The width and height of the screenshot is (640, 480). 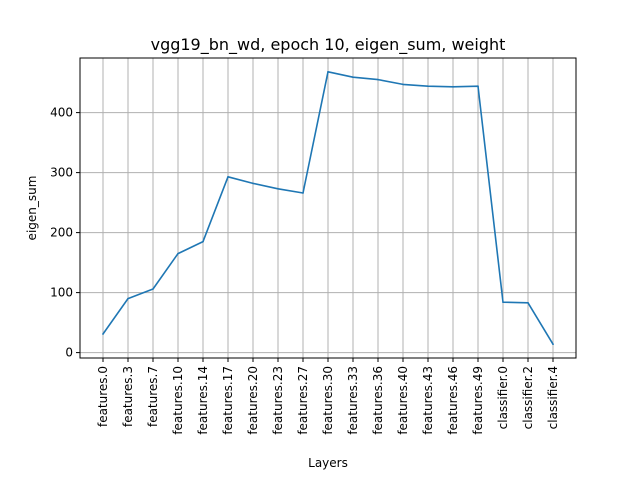 What do you see at coordinates (61, 113) in the screenshot?
I see `y-tick-label: 400` at bounding box center [61, 113].